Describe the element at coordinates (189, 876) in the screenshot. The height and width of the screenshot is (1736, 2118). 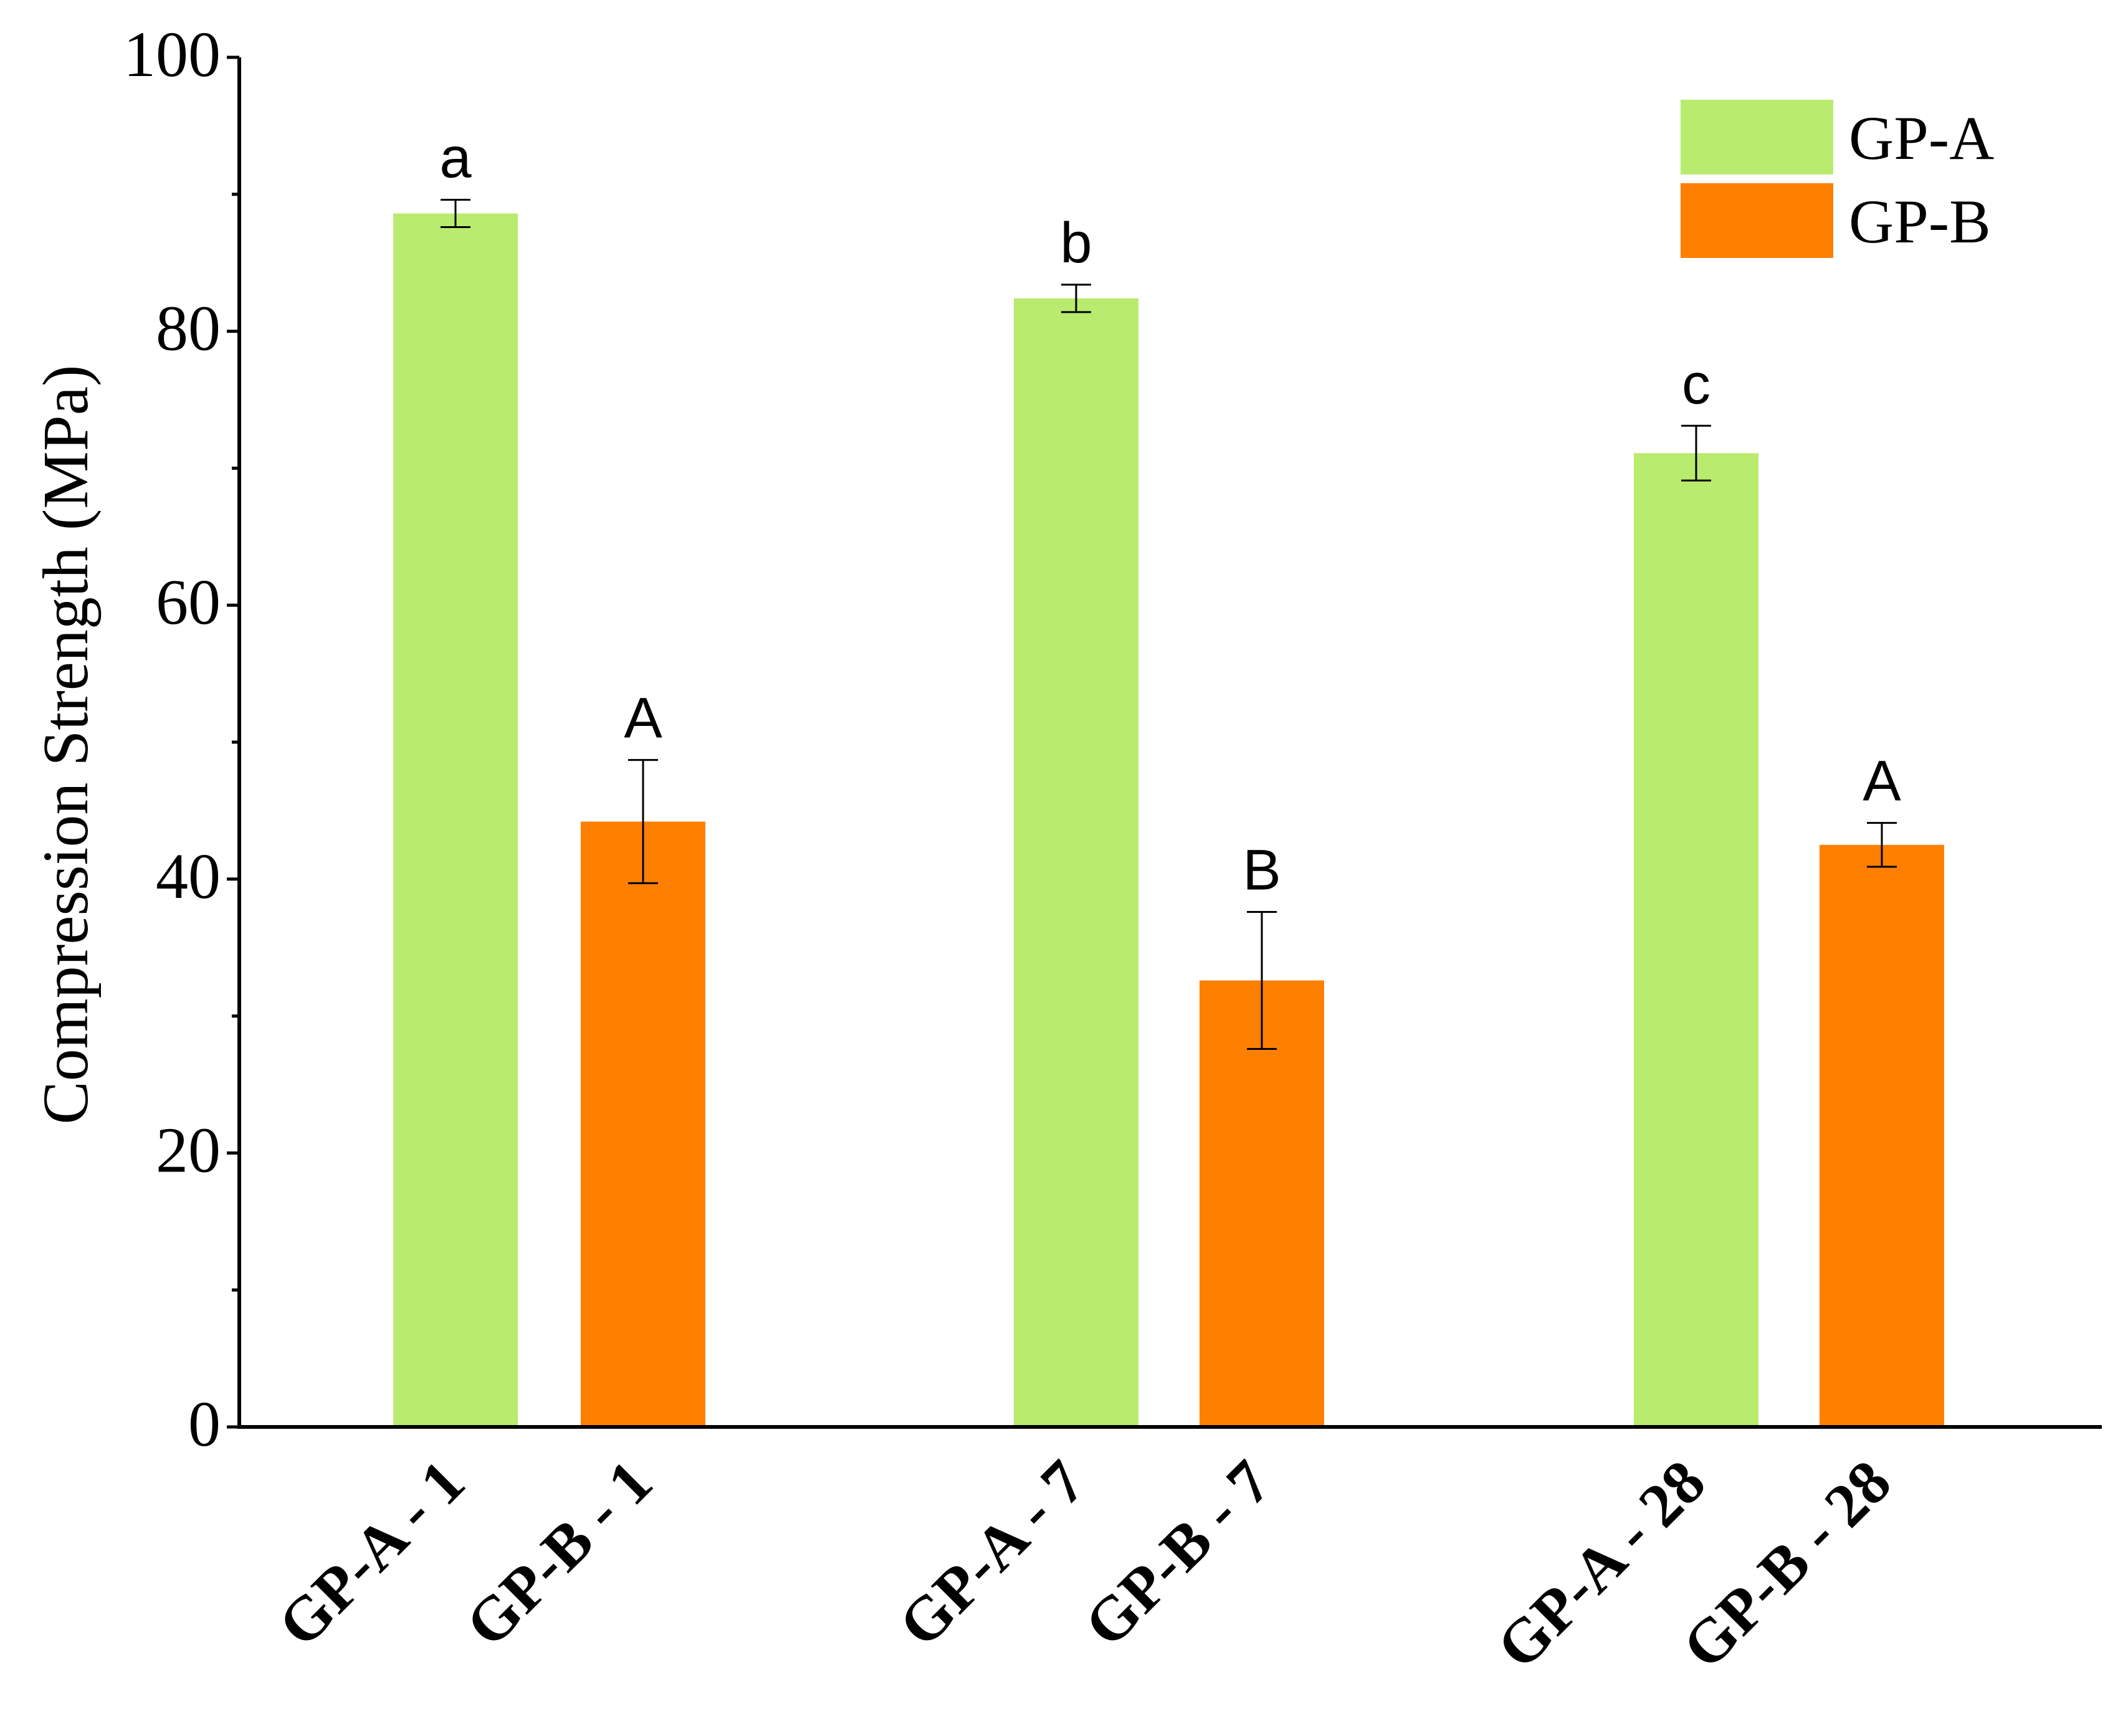
I see `y-tick-label: 40` at that location.